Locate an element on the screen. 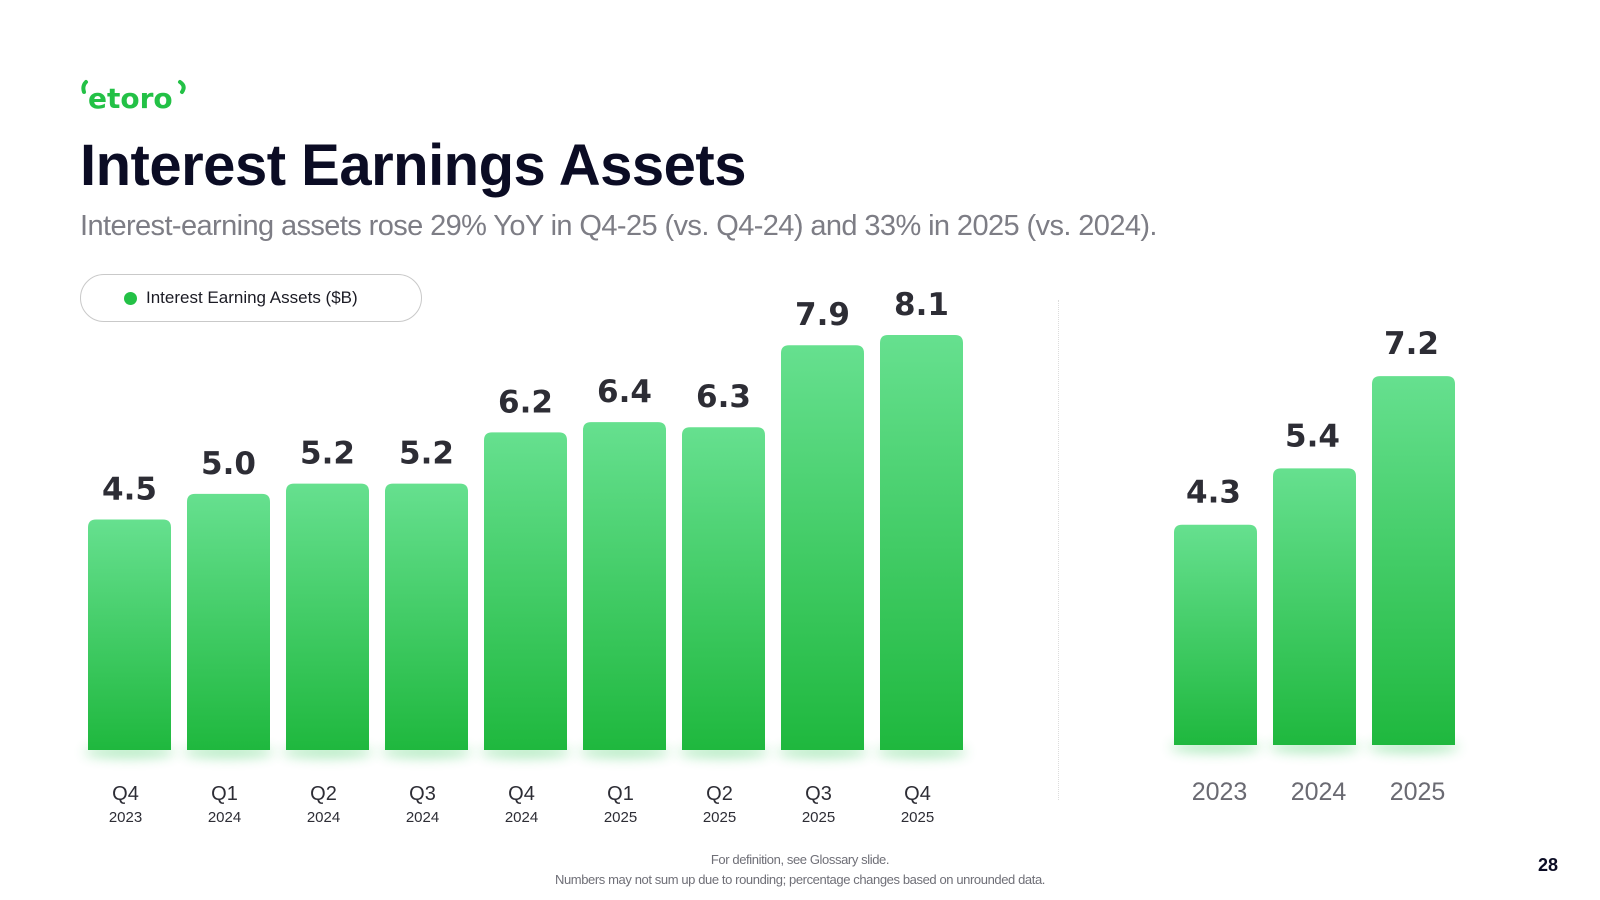 The width and height of the screenshot is (1600, 900). annual-chart: 4.3 2023 5.4 2024 7.2 2025 is located at coordinates (1314, 566).